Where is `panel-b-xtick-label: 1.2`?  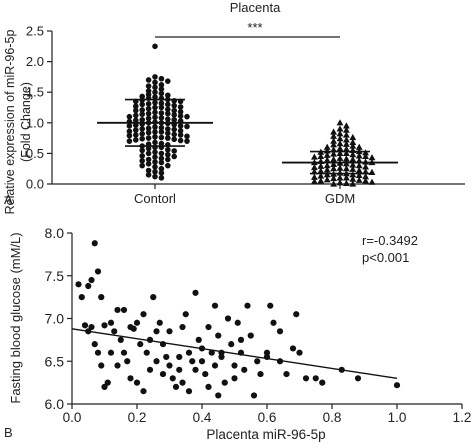 panel-b-xtick-label: 1.2 is located at coordinates (462, 417).